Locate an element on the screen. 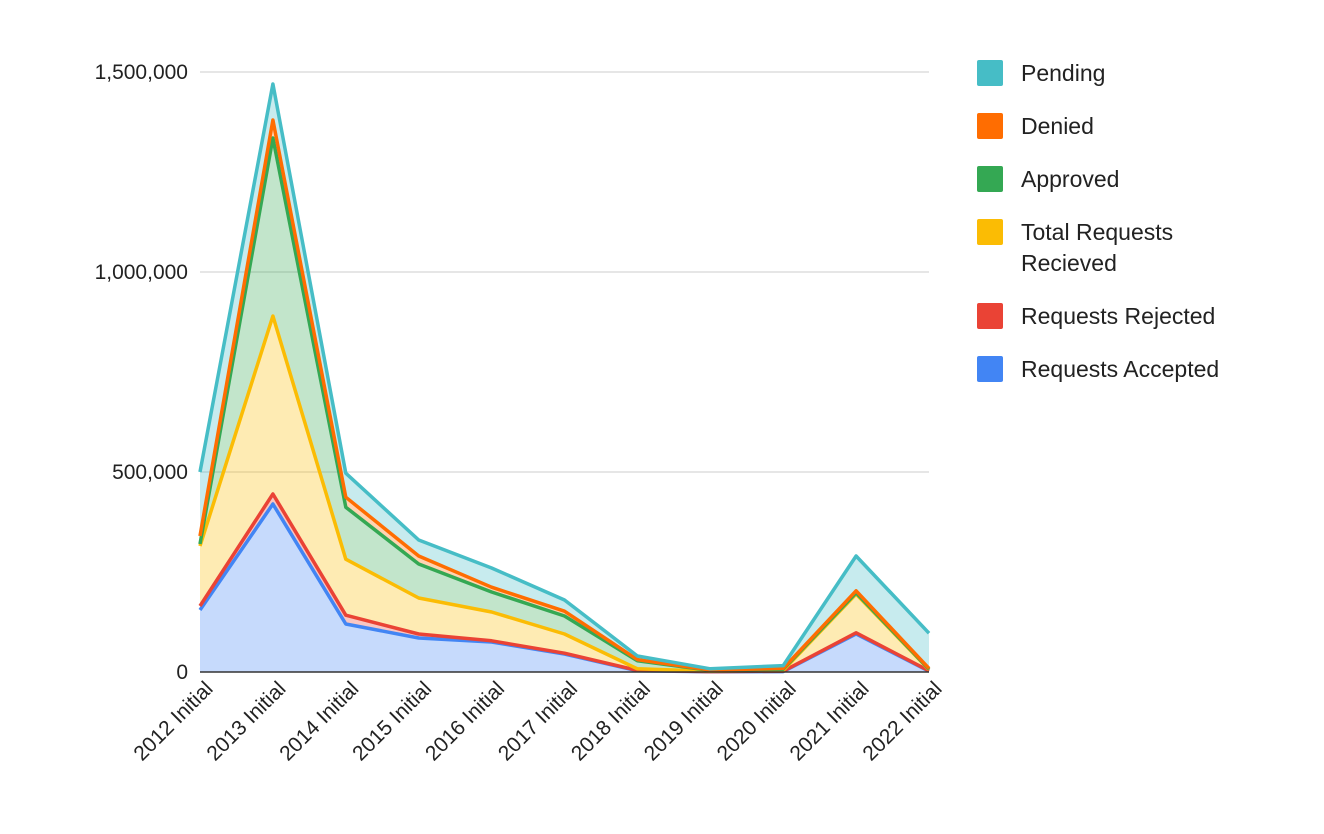 The height and width of the screenshot is (834, 1324). legend-item-pending: Pending is located at coordinates (1041, 73).